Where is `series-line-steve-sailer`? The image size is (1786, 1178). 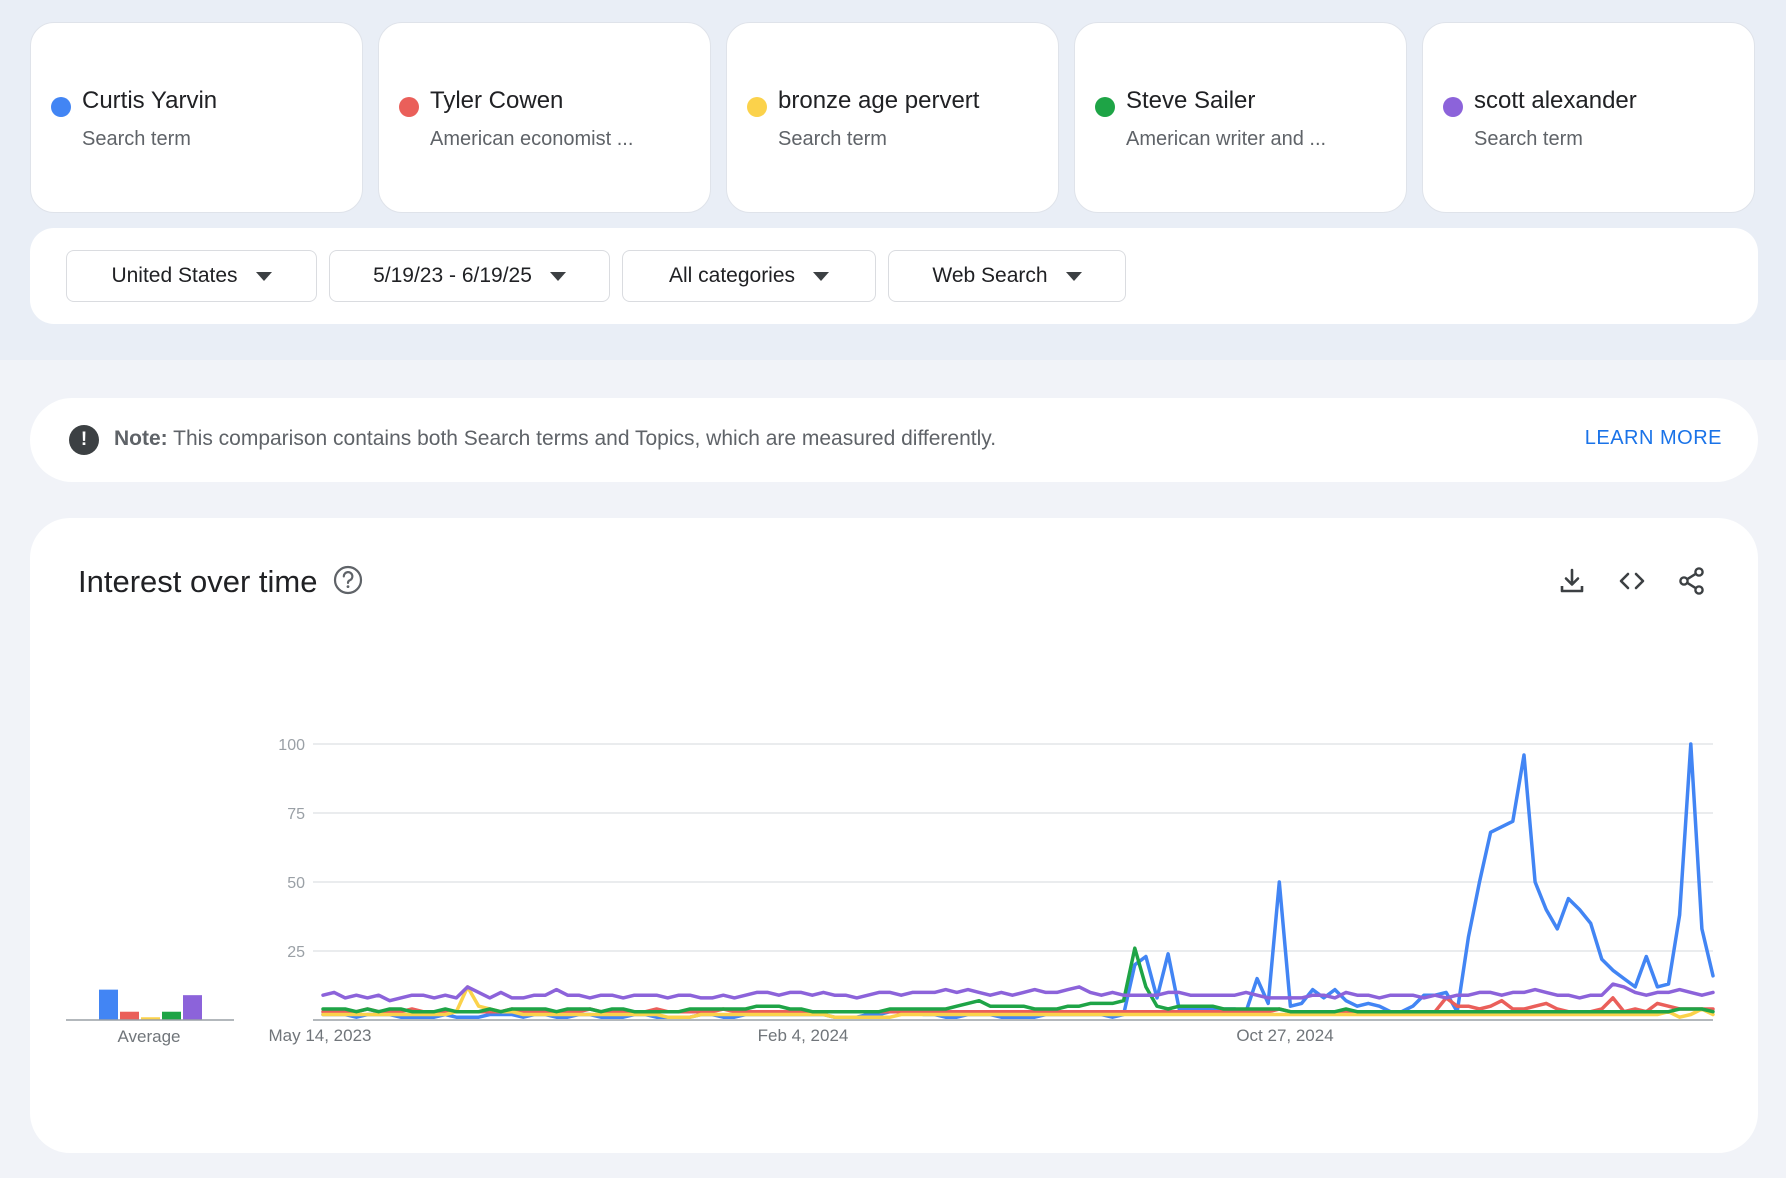 series-line-steve-sailer is located at coordinates (1018, 980).